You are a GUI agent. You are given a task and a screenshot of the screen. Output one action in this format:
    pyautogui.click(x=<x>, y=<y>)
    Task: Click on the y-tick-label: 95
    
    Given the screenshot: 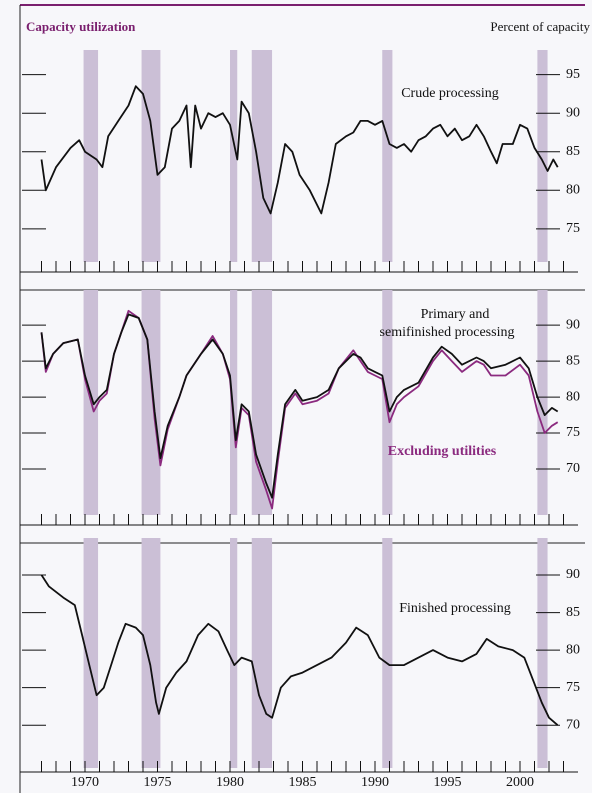 What is the action you would take?
    pyautogui.click(x=573, y=74)
    